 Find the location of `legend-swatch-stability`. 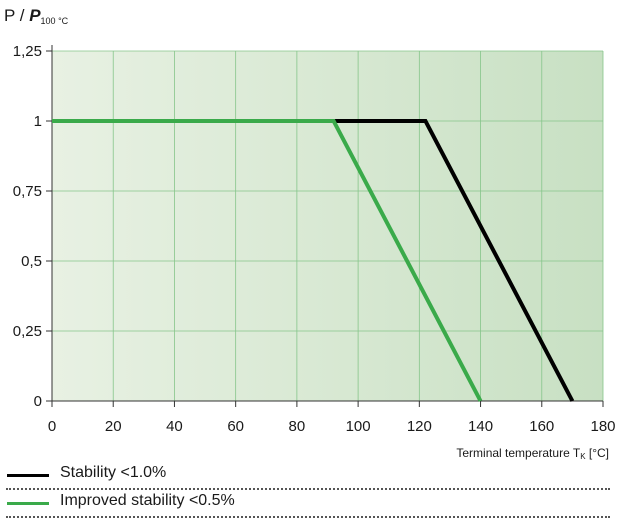

legend-swatch-stability is located at coordinates (28, 475).